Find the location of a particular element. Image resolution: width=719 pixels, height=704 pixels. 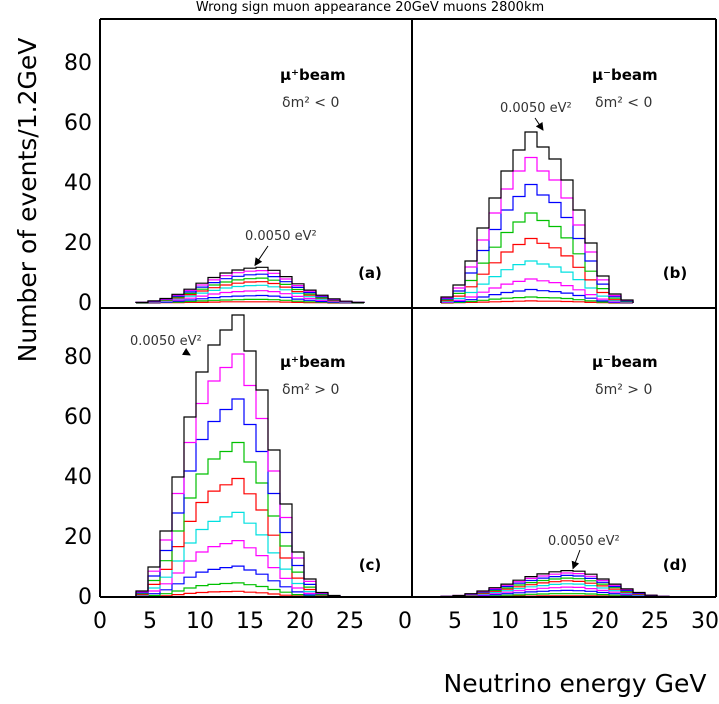

panel-label: (c) is located at coordinates (370, 565).